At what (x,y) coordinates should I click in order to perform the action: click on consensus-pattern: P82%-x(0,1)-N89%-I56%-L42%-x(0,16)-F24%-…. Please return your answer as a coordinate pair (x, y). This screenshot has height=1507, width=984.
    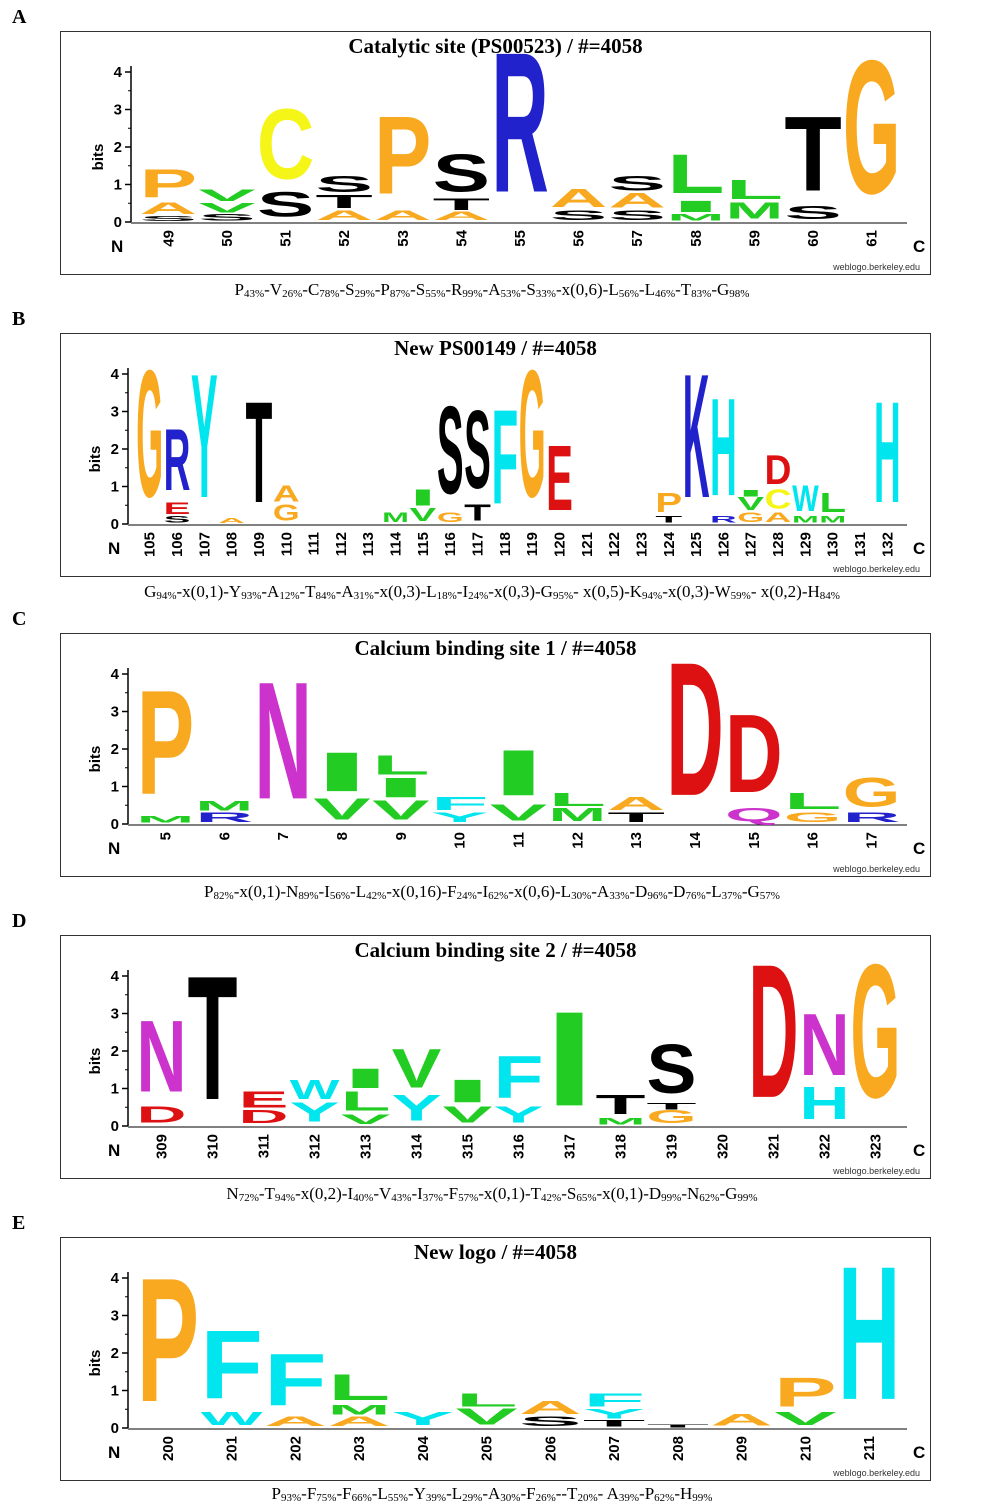
    Looking at the image, I should click on (492, 892).